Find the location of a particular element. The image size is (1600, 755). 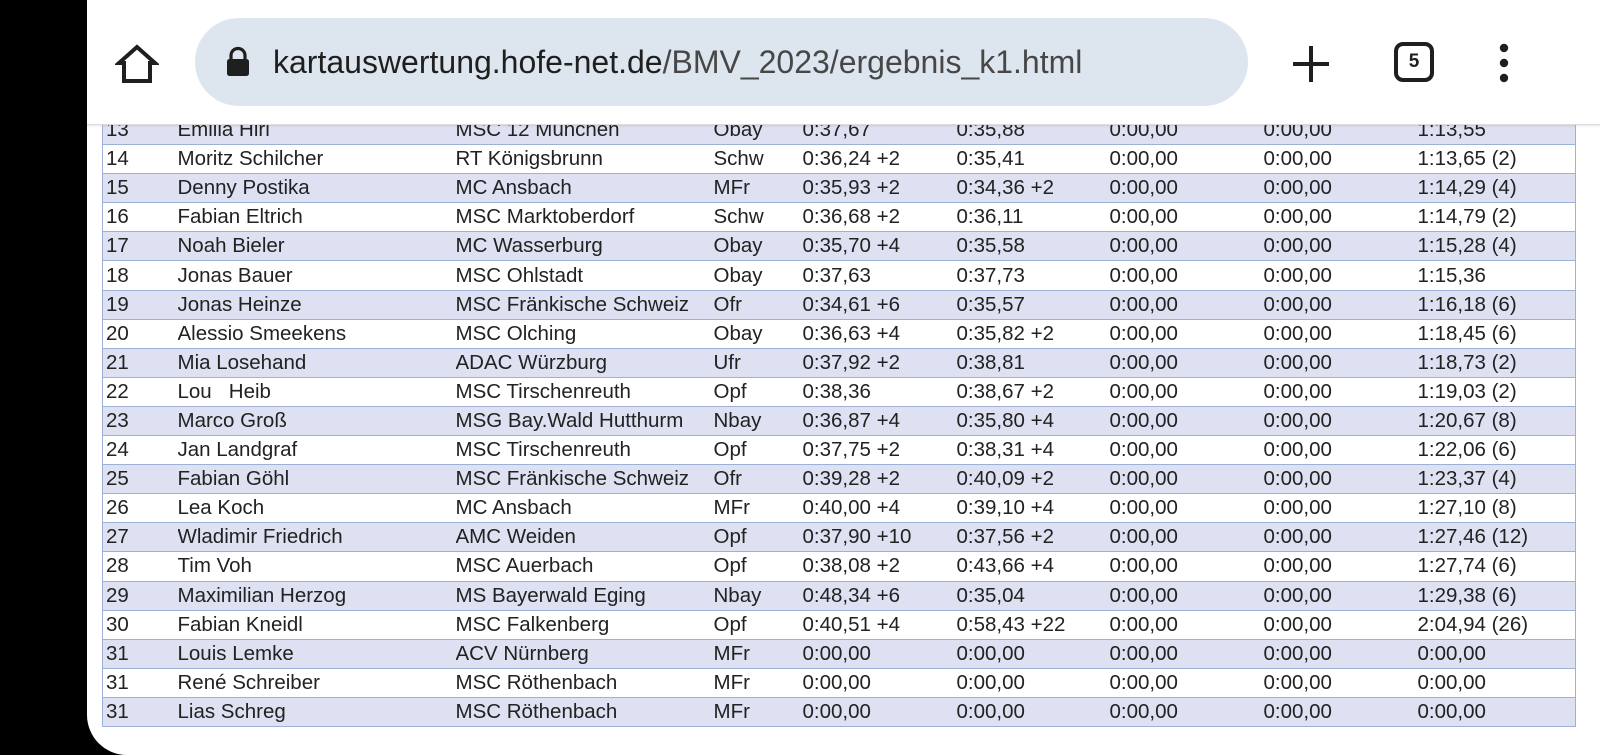

tab-switcher-button: 5 is located at coordinates (1414, 62).